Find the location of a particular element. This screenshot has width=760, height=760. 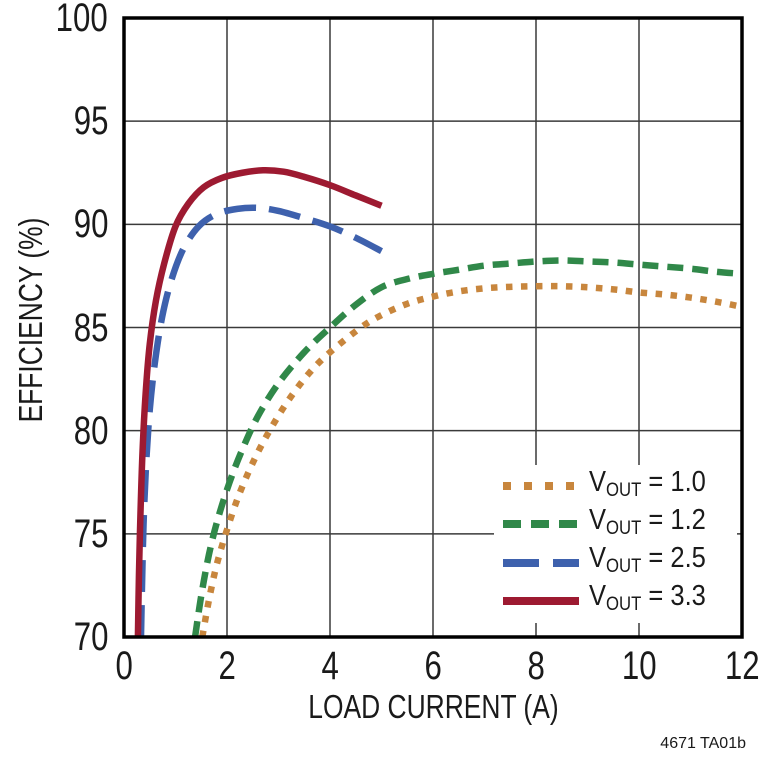

x-tick-label-2: 2 is located at coordinates (227, 666).